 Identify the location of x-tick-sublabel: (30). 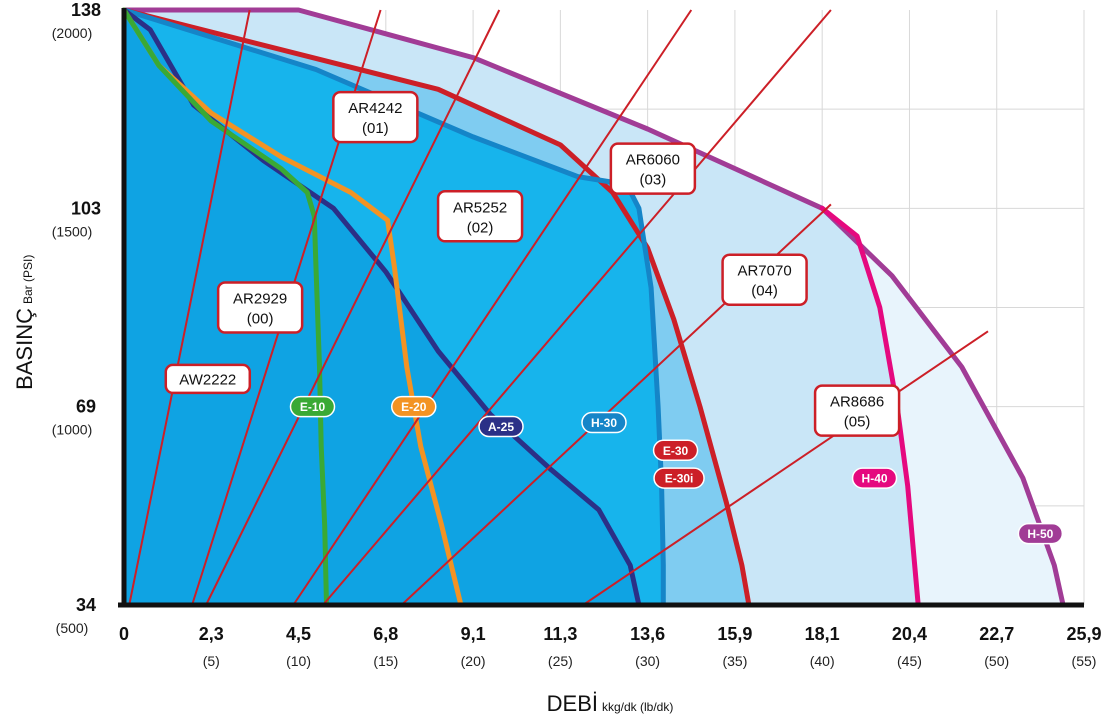
(647, 661).